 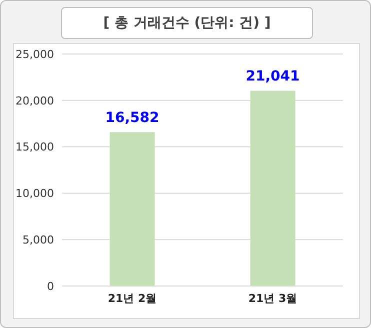 What do you see at coordinates (50, 286) in the screenshot?
I see `y-tick-label: 0` at bounding box center [50, 286].